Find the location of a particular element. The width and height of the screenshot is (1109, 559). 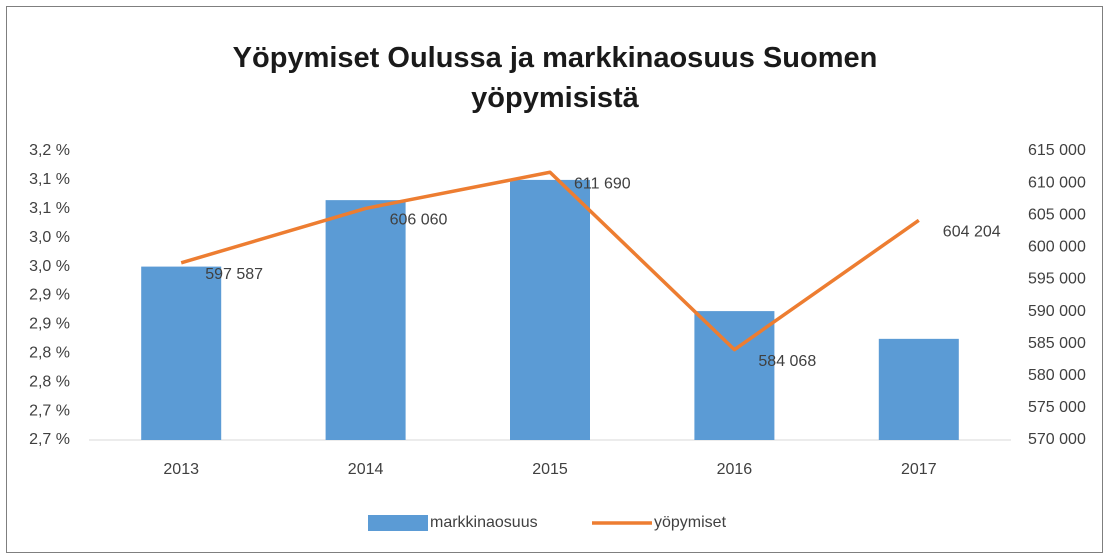

data-label: 584 068 is located at coordinates (787, 361).